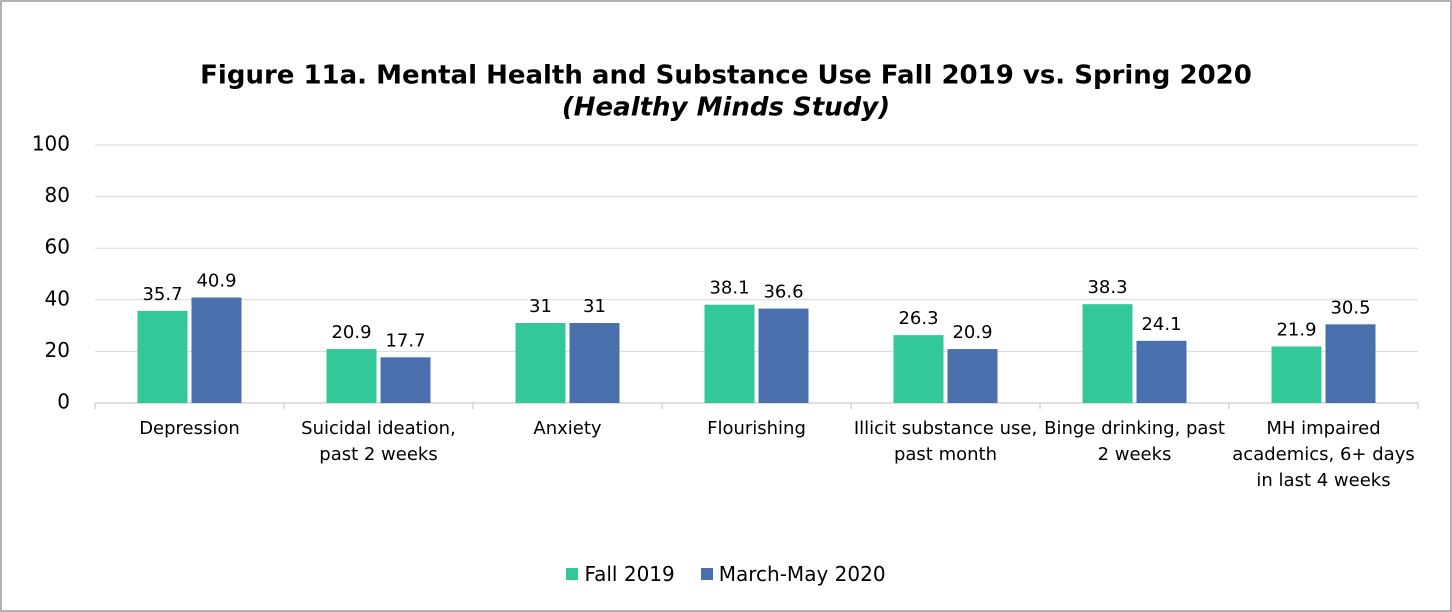 This screenshot has height=612, width=1452. What do you see at coordinates (945, 441) in the screenshot?
I see `x-tick-label: Illicit substance use, past month` at bounding box center [945, 441].